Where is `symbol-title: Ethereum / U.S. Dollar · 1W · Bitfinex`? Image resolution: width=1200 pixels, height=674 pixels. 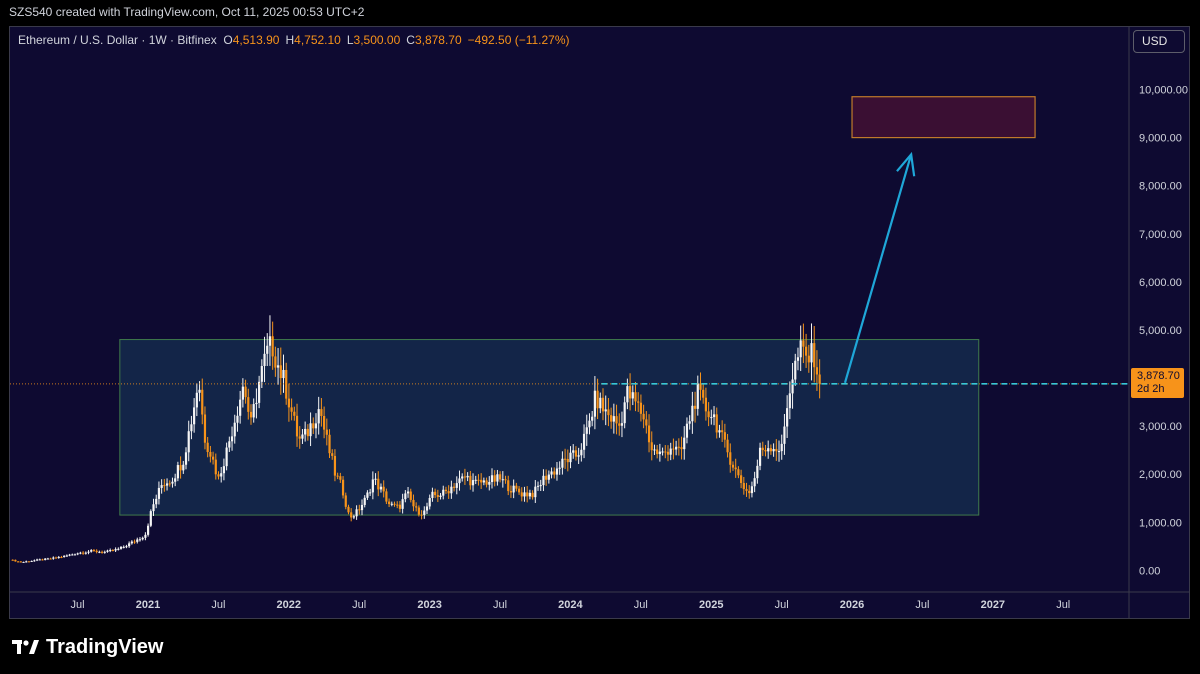
symbol-title: Ethereum / U.S. Dollar · 1W · Bitfinex is located at coordinates (117, 40).